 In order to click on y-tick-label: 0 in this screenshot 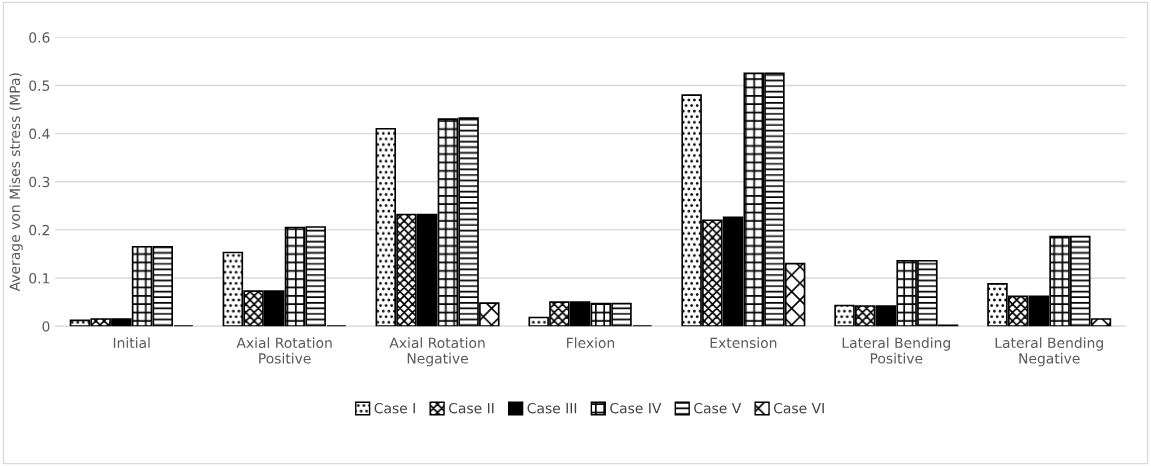, I will do `click(46, 326)`.